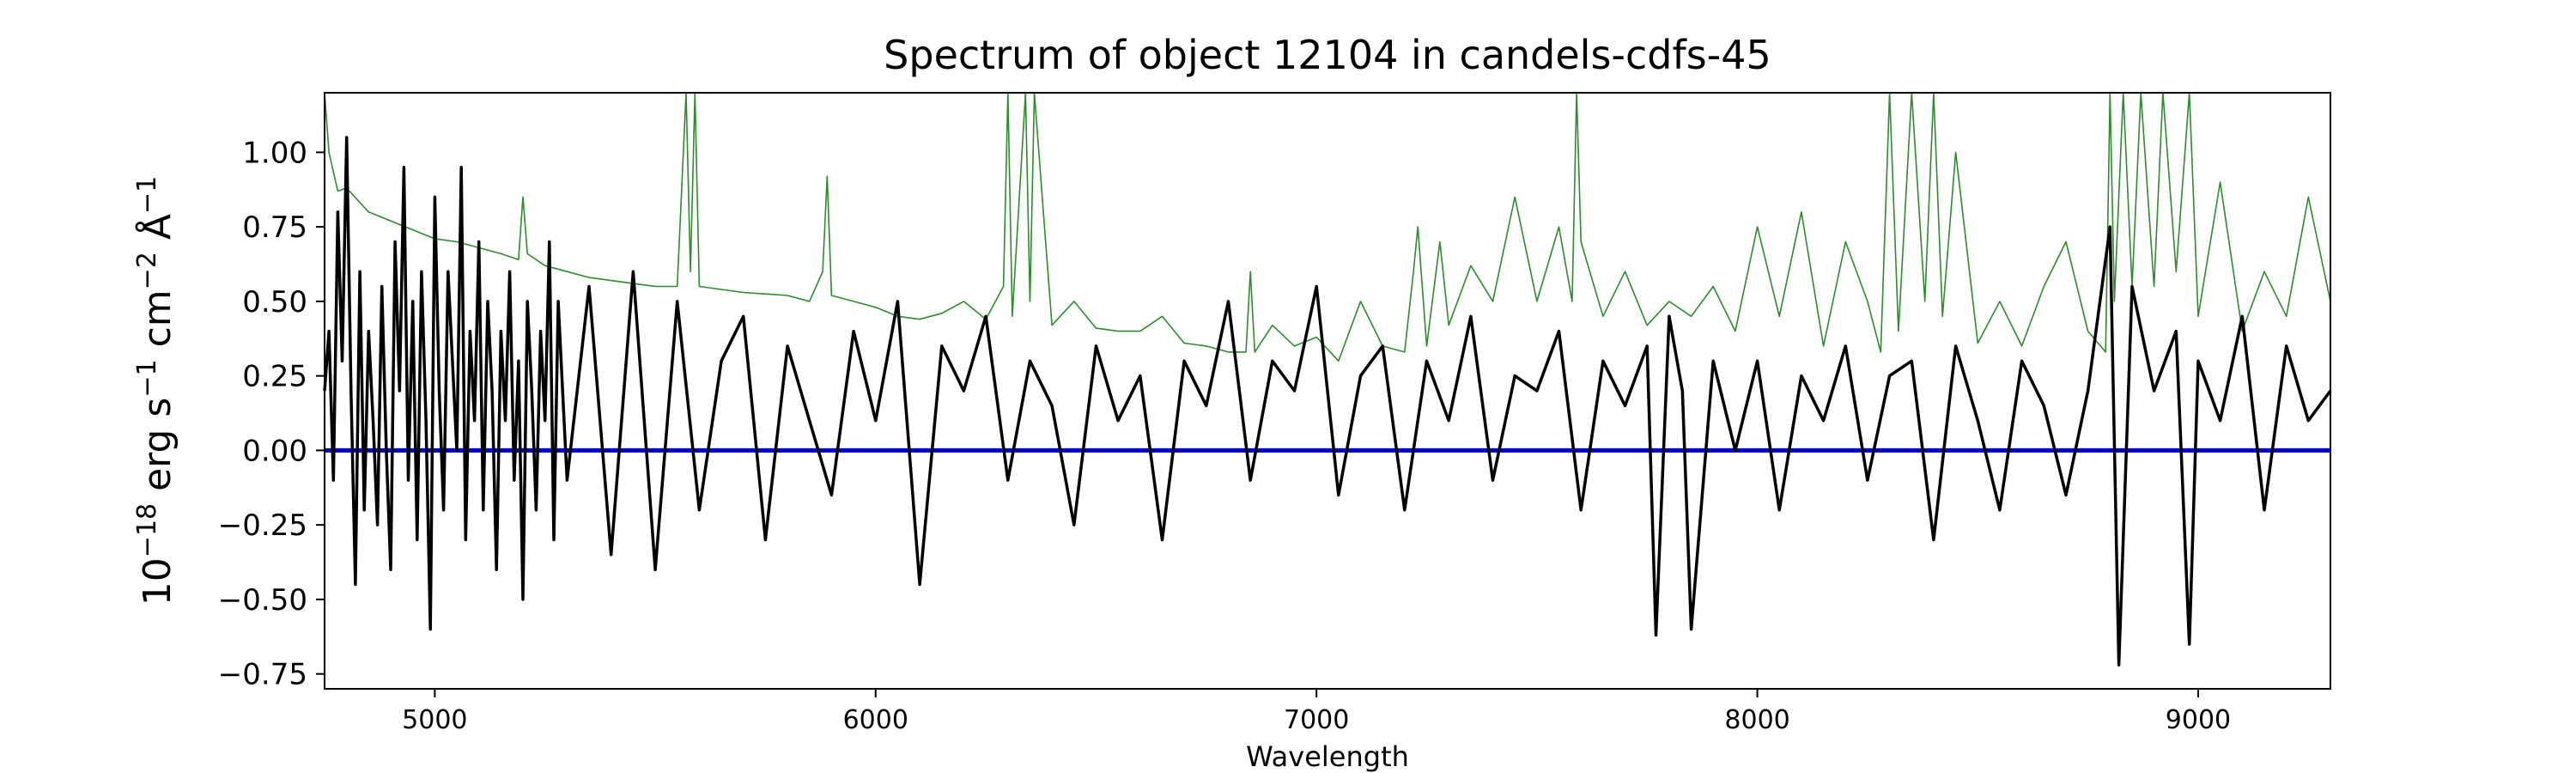 The width and height of the screenshot is (2576, 773). I want to click on y-tick-label: 0.50, so click(274, 302).